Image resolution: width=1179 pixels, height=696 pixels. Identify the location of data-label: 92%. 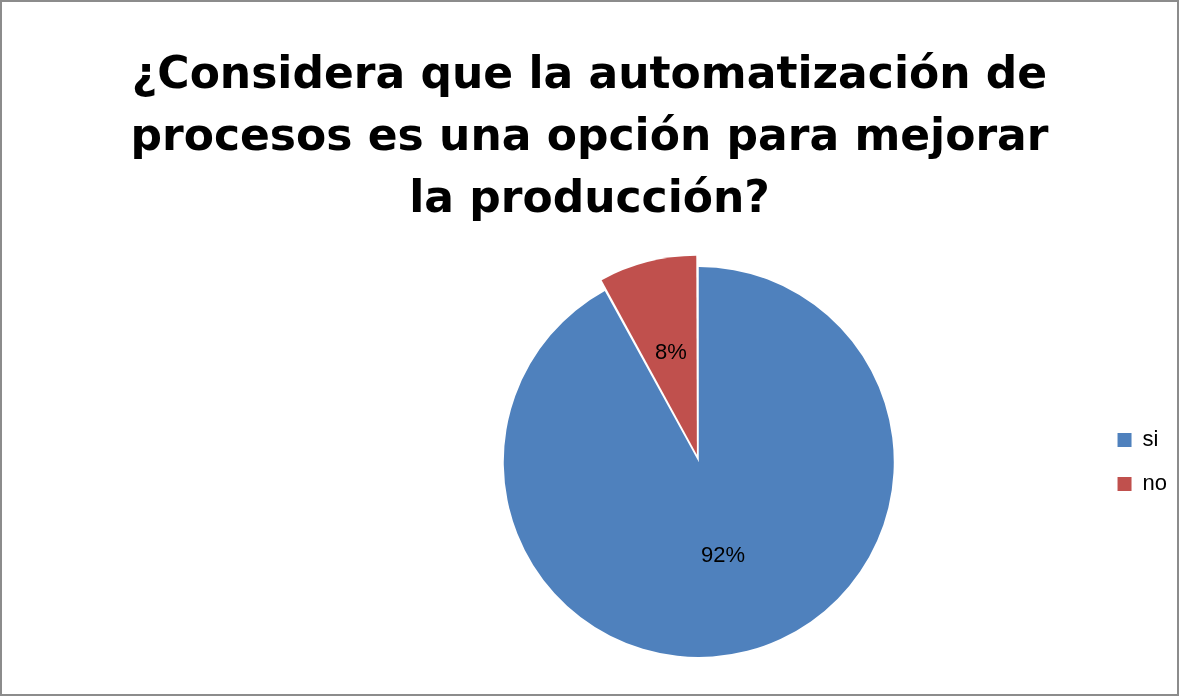
(723, 555).